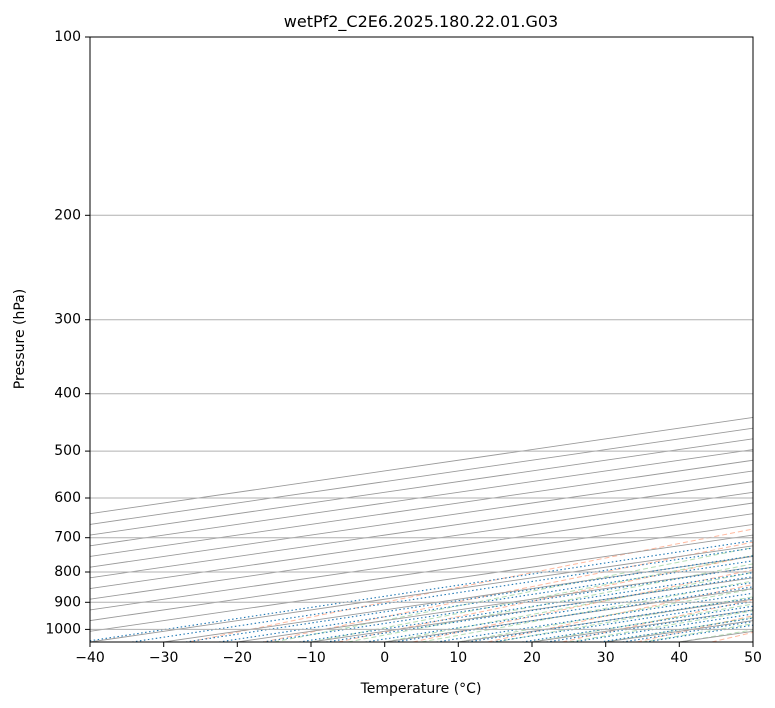 This screenshot has height=708, width=775. I want to click on x-tick-label: 50, so click(753, 658).